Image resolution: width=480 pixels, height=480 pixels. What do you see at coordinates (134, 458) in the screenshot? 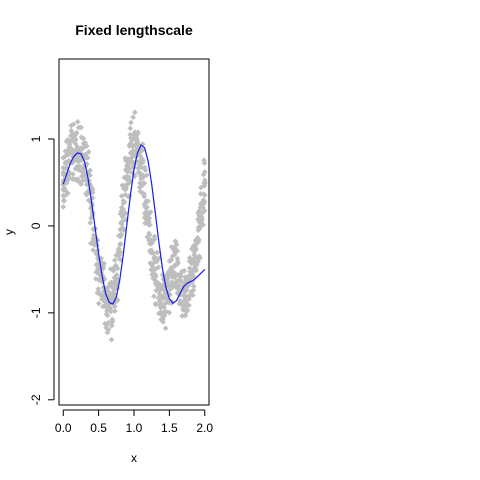
I see `x-axis-label: x` at bounding box center [134, 458].